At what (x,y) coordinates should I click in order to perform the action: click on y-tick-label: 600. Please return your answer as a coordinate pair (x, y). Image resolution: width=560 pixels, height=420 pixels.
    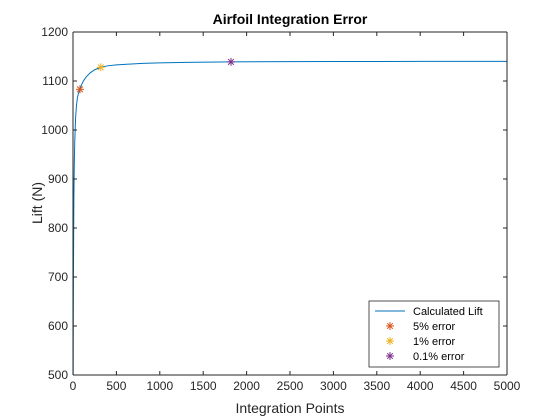
    Looking at the image, I should click on (58, 326).